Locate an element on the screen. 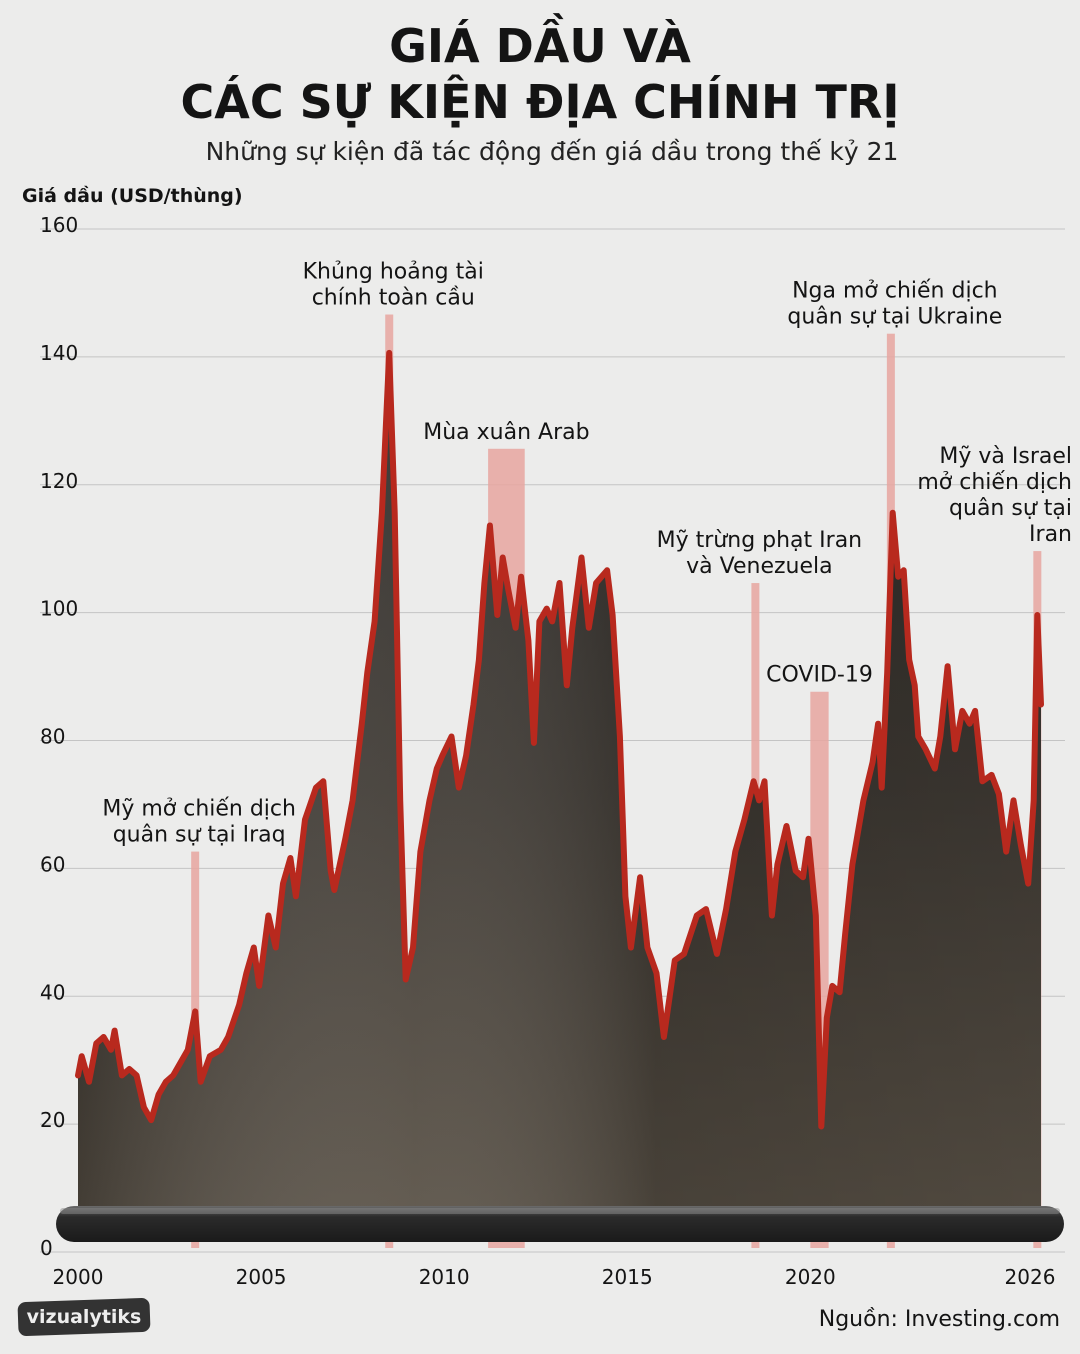 This screenshot has width=1080, height=1354. x-tick-label: 2015 is located at coordinates (627, 1277).